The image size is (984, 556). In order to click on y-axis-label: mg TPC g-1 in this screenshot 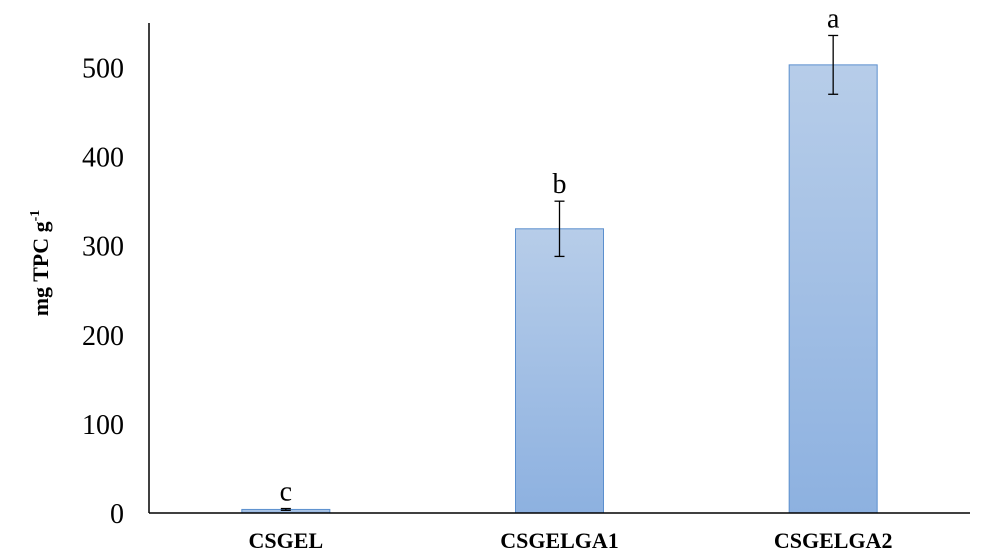, I will do `click(40, 263)`.